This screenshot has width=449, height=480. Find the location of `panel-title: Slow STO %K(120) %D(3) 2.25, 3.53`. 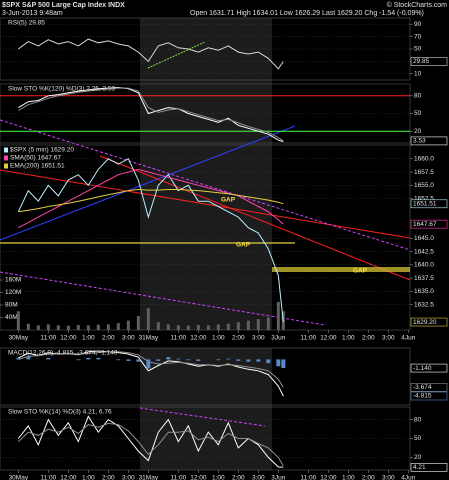

panel-title: Slow STO %K(120) %D(3) 2.25, 3.53 is located at coordinates (62, 89).